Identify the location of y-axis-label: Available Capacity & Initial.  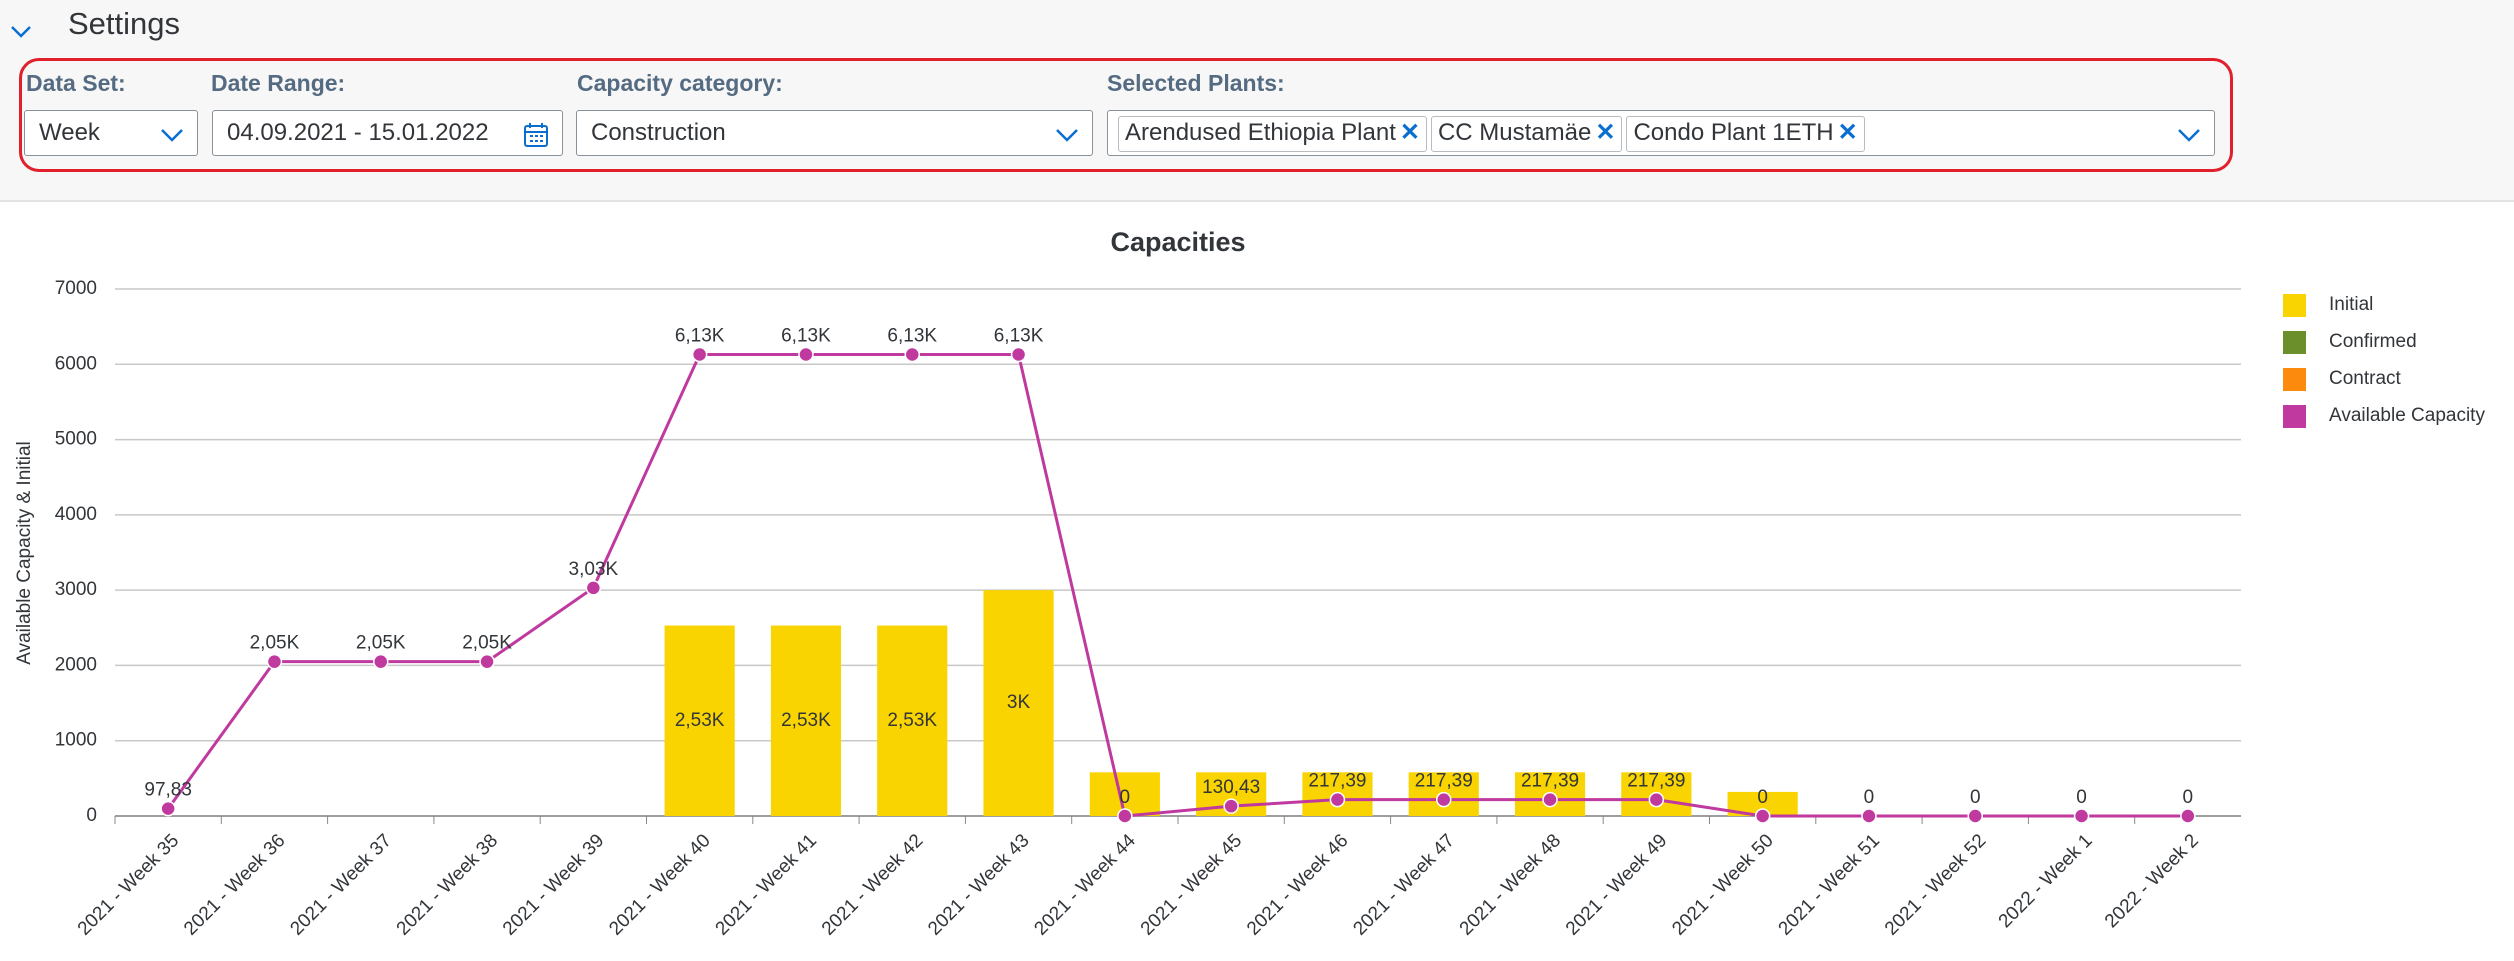
(24, 553).